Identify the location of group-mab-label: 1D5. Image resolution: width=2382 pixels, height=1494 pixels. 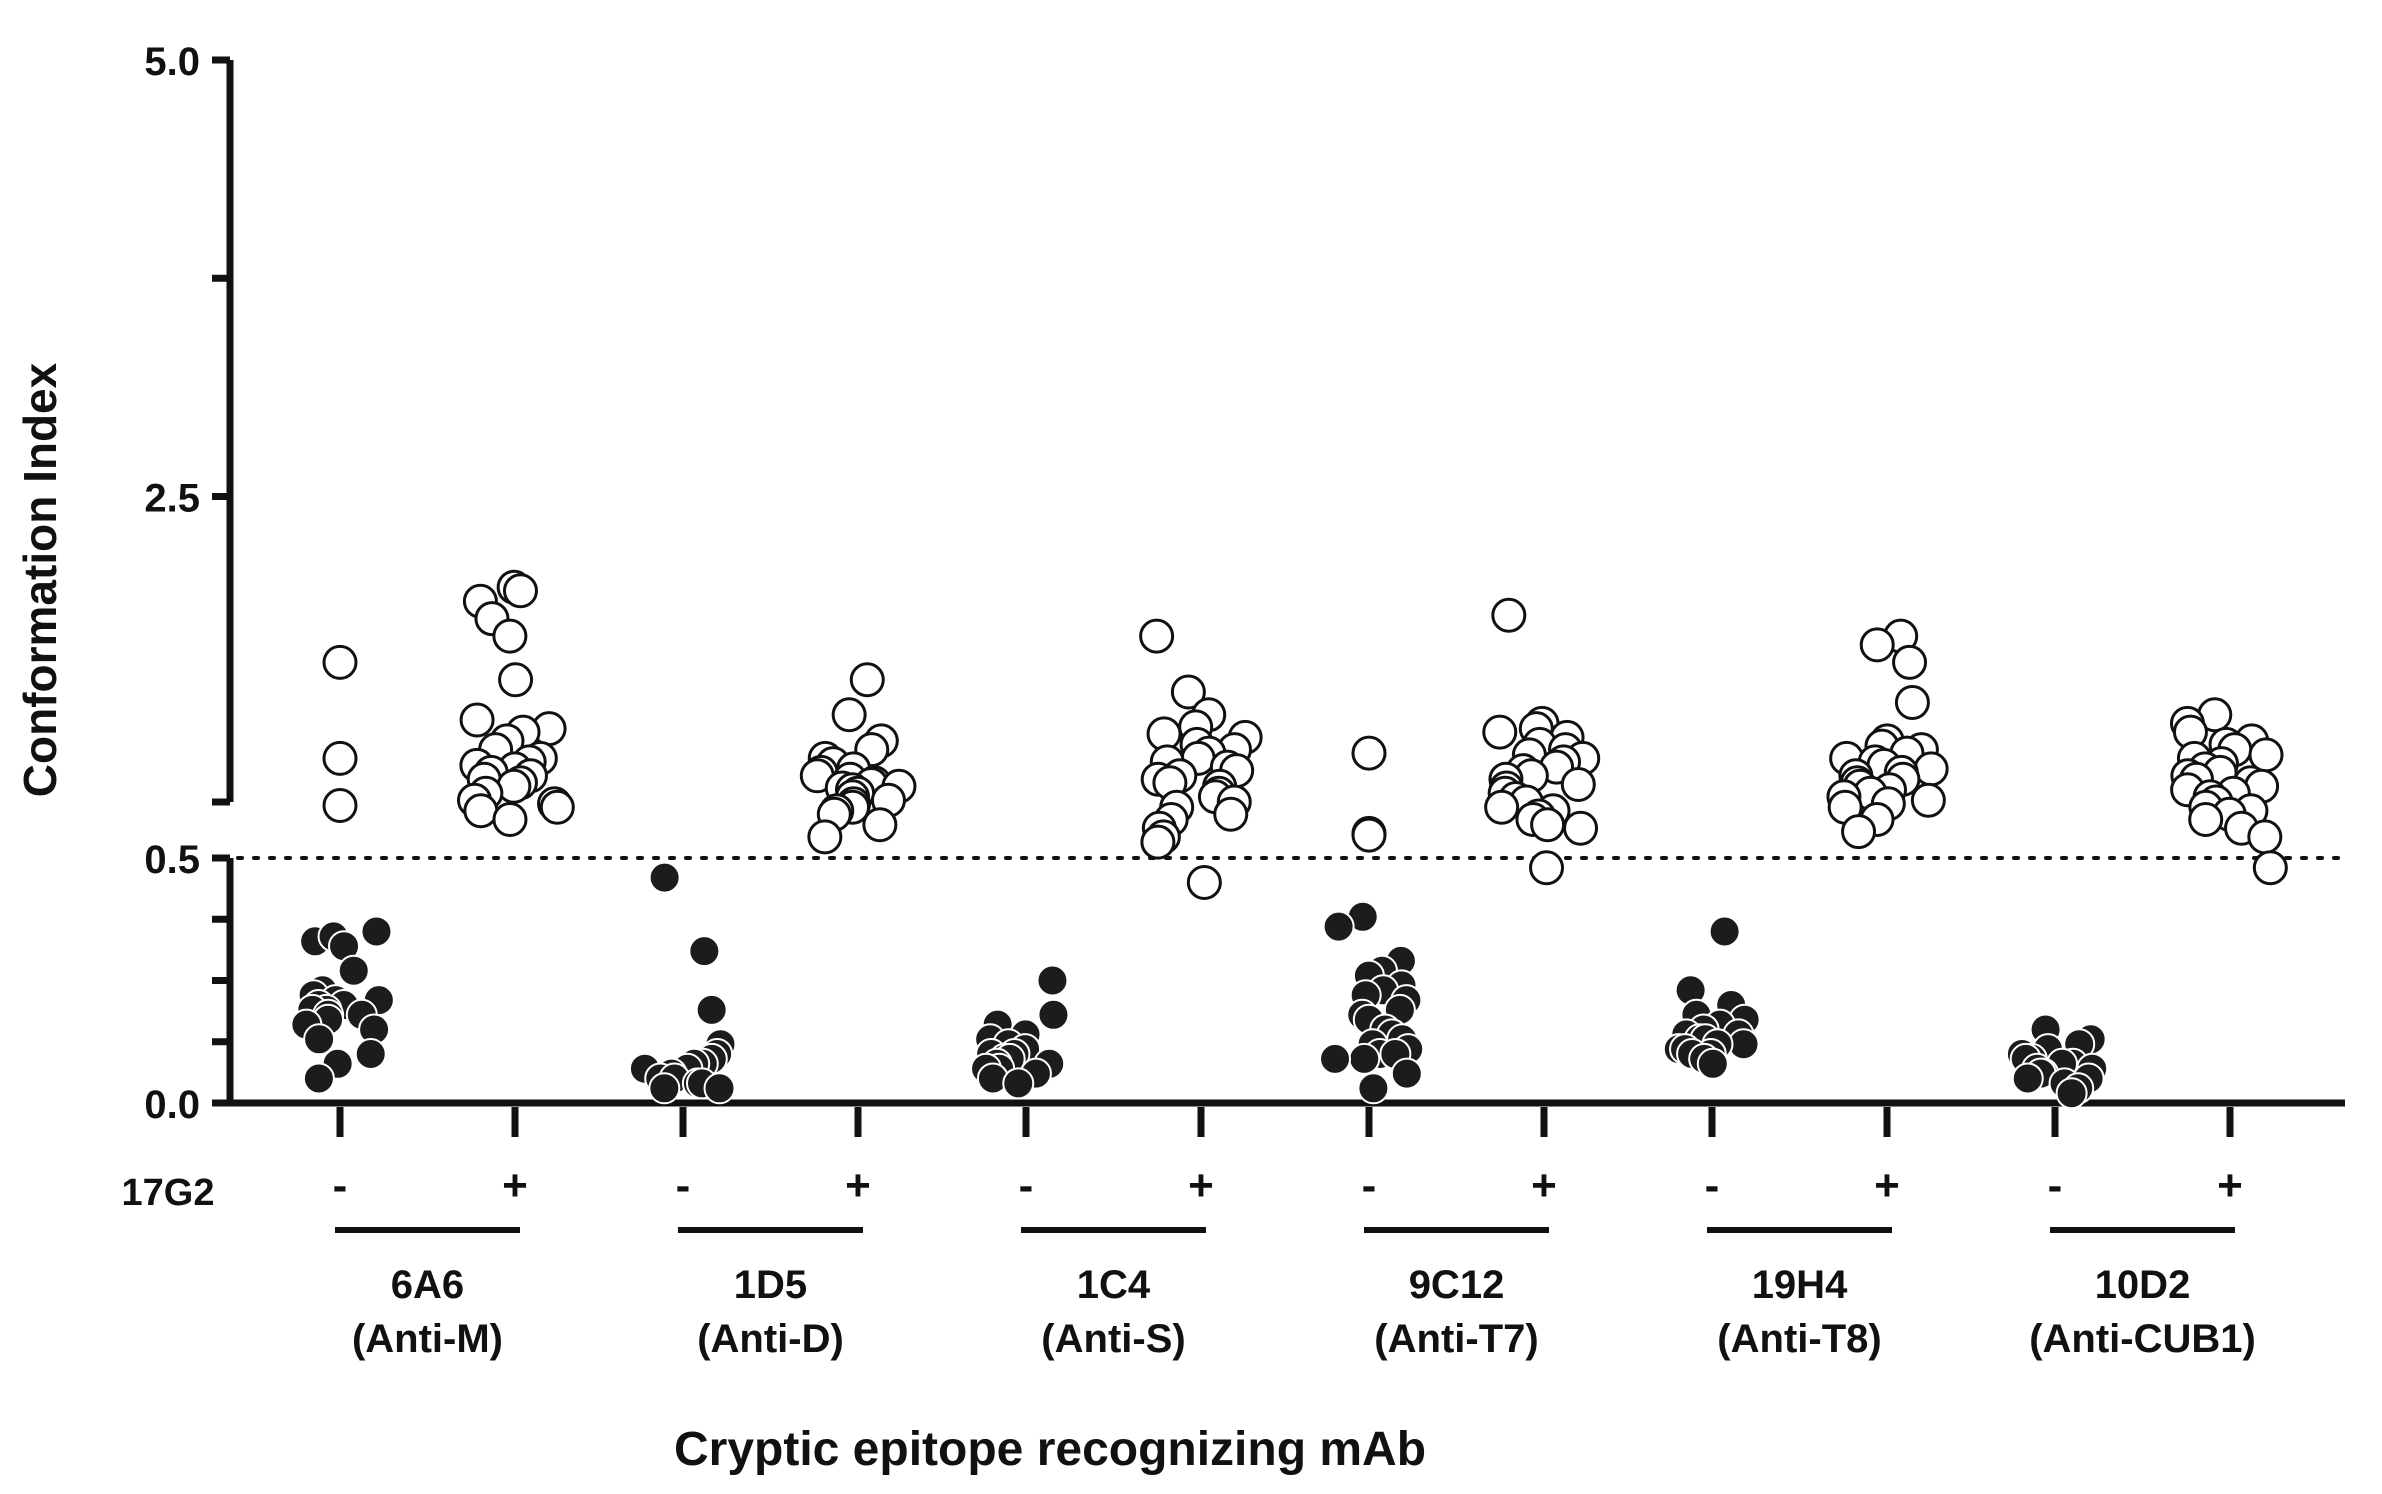
(770, 1285).